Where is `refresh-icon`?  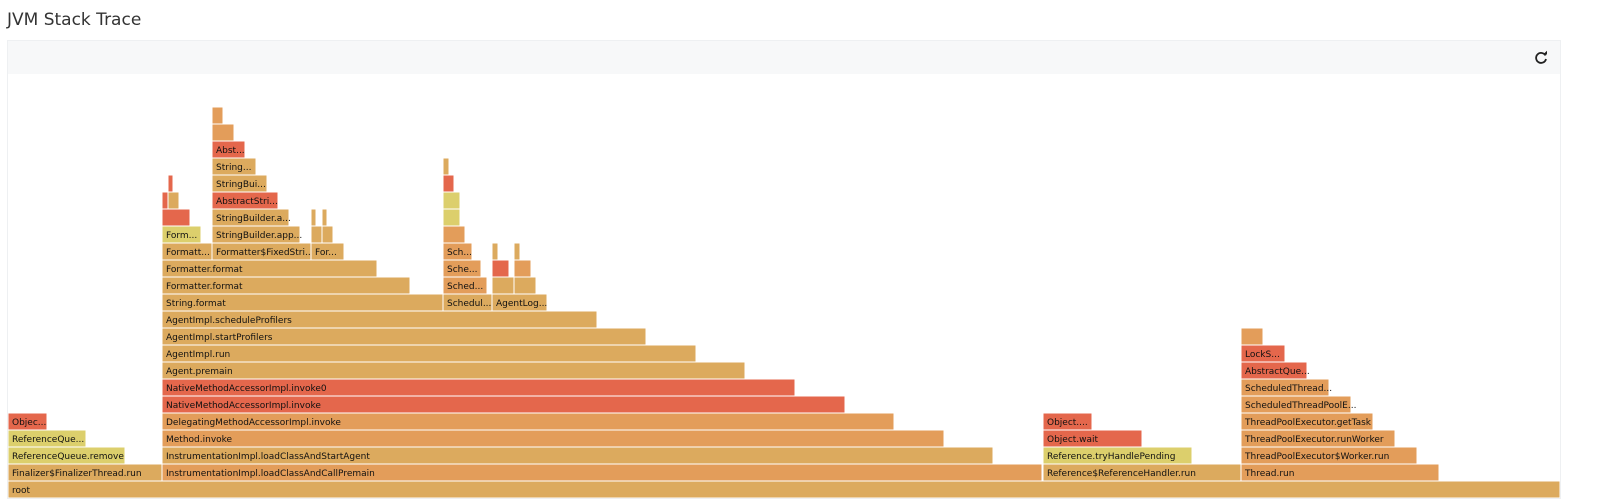
refresh-icon is located at coordinates (1541, 58).